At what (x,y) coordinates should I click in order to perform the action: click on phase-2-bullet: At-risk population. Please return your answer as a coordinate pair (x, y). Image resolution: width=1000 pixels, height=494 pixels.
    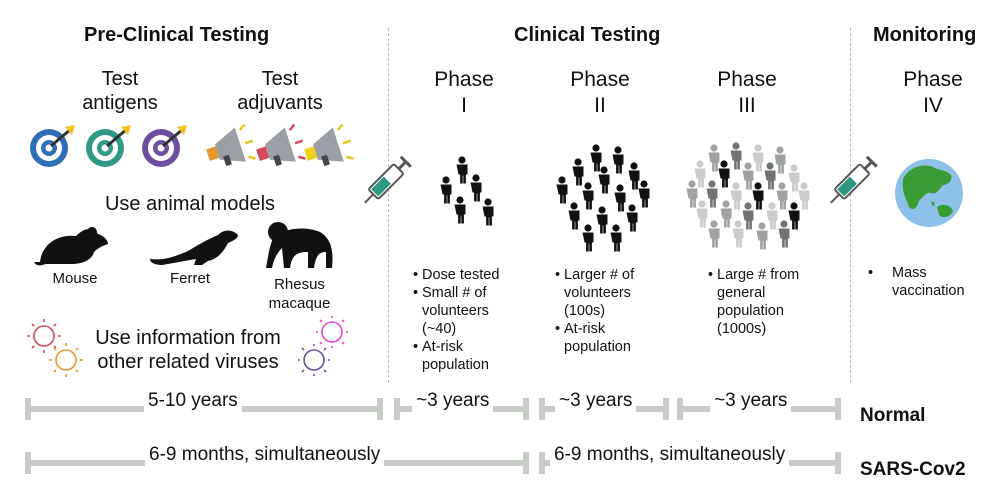
    Looking at the image, I should click on (610, 338).